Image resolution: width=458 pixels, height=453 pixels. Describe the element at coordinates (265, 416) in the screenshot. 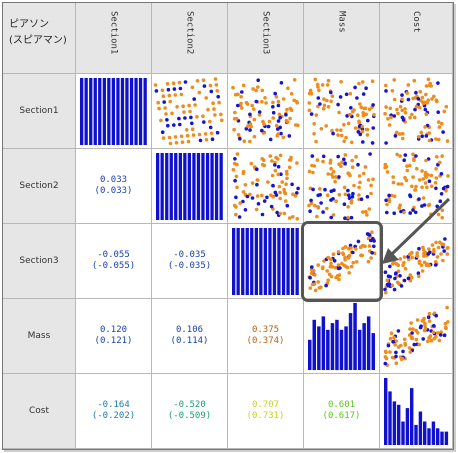

I see `spearman-value: (0.731)` at that location.